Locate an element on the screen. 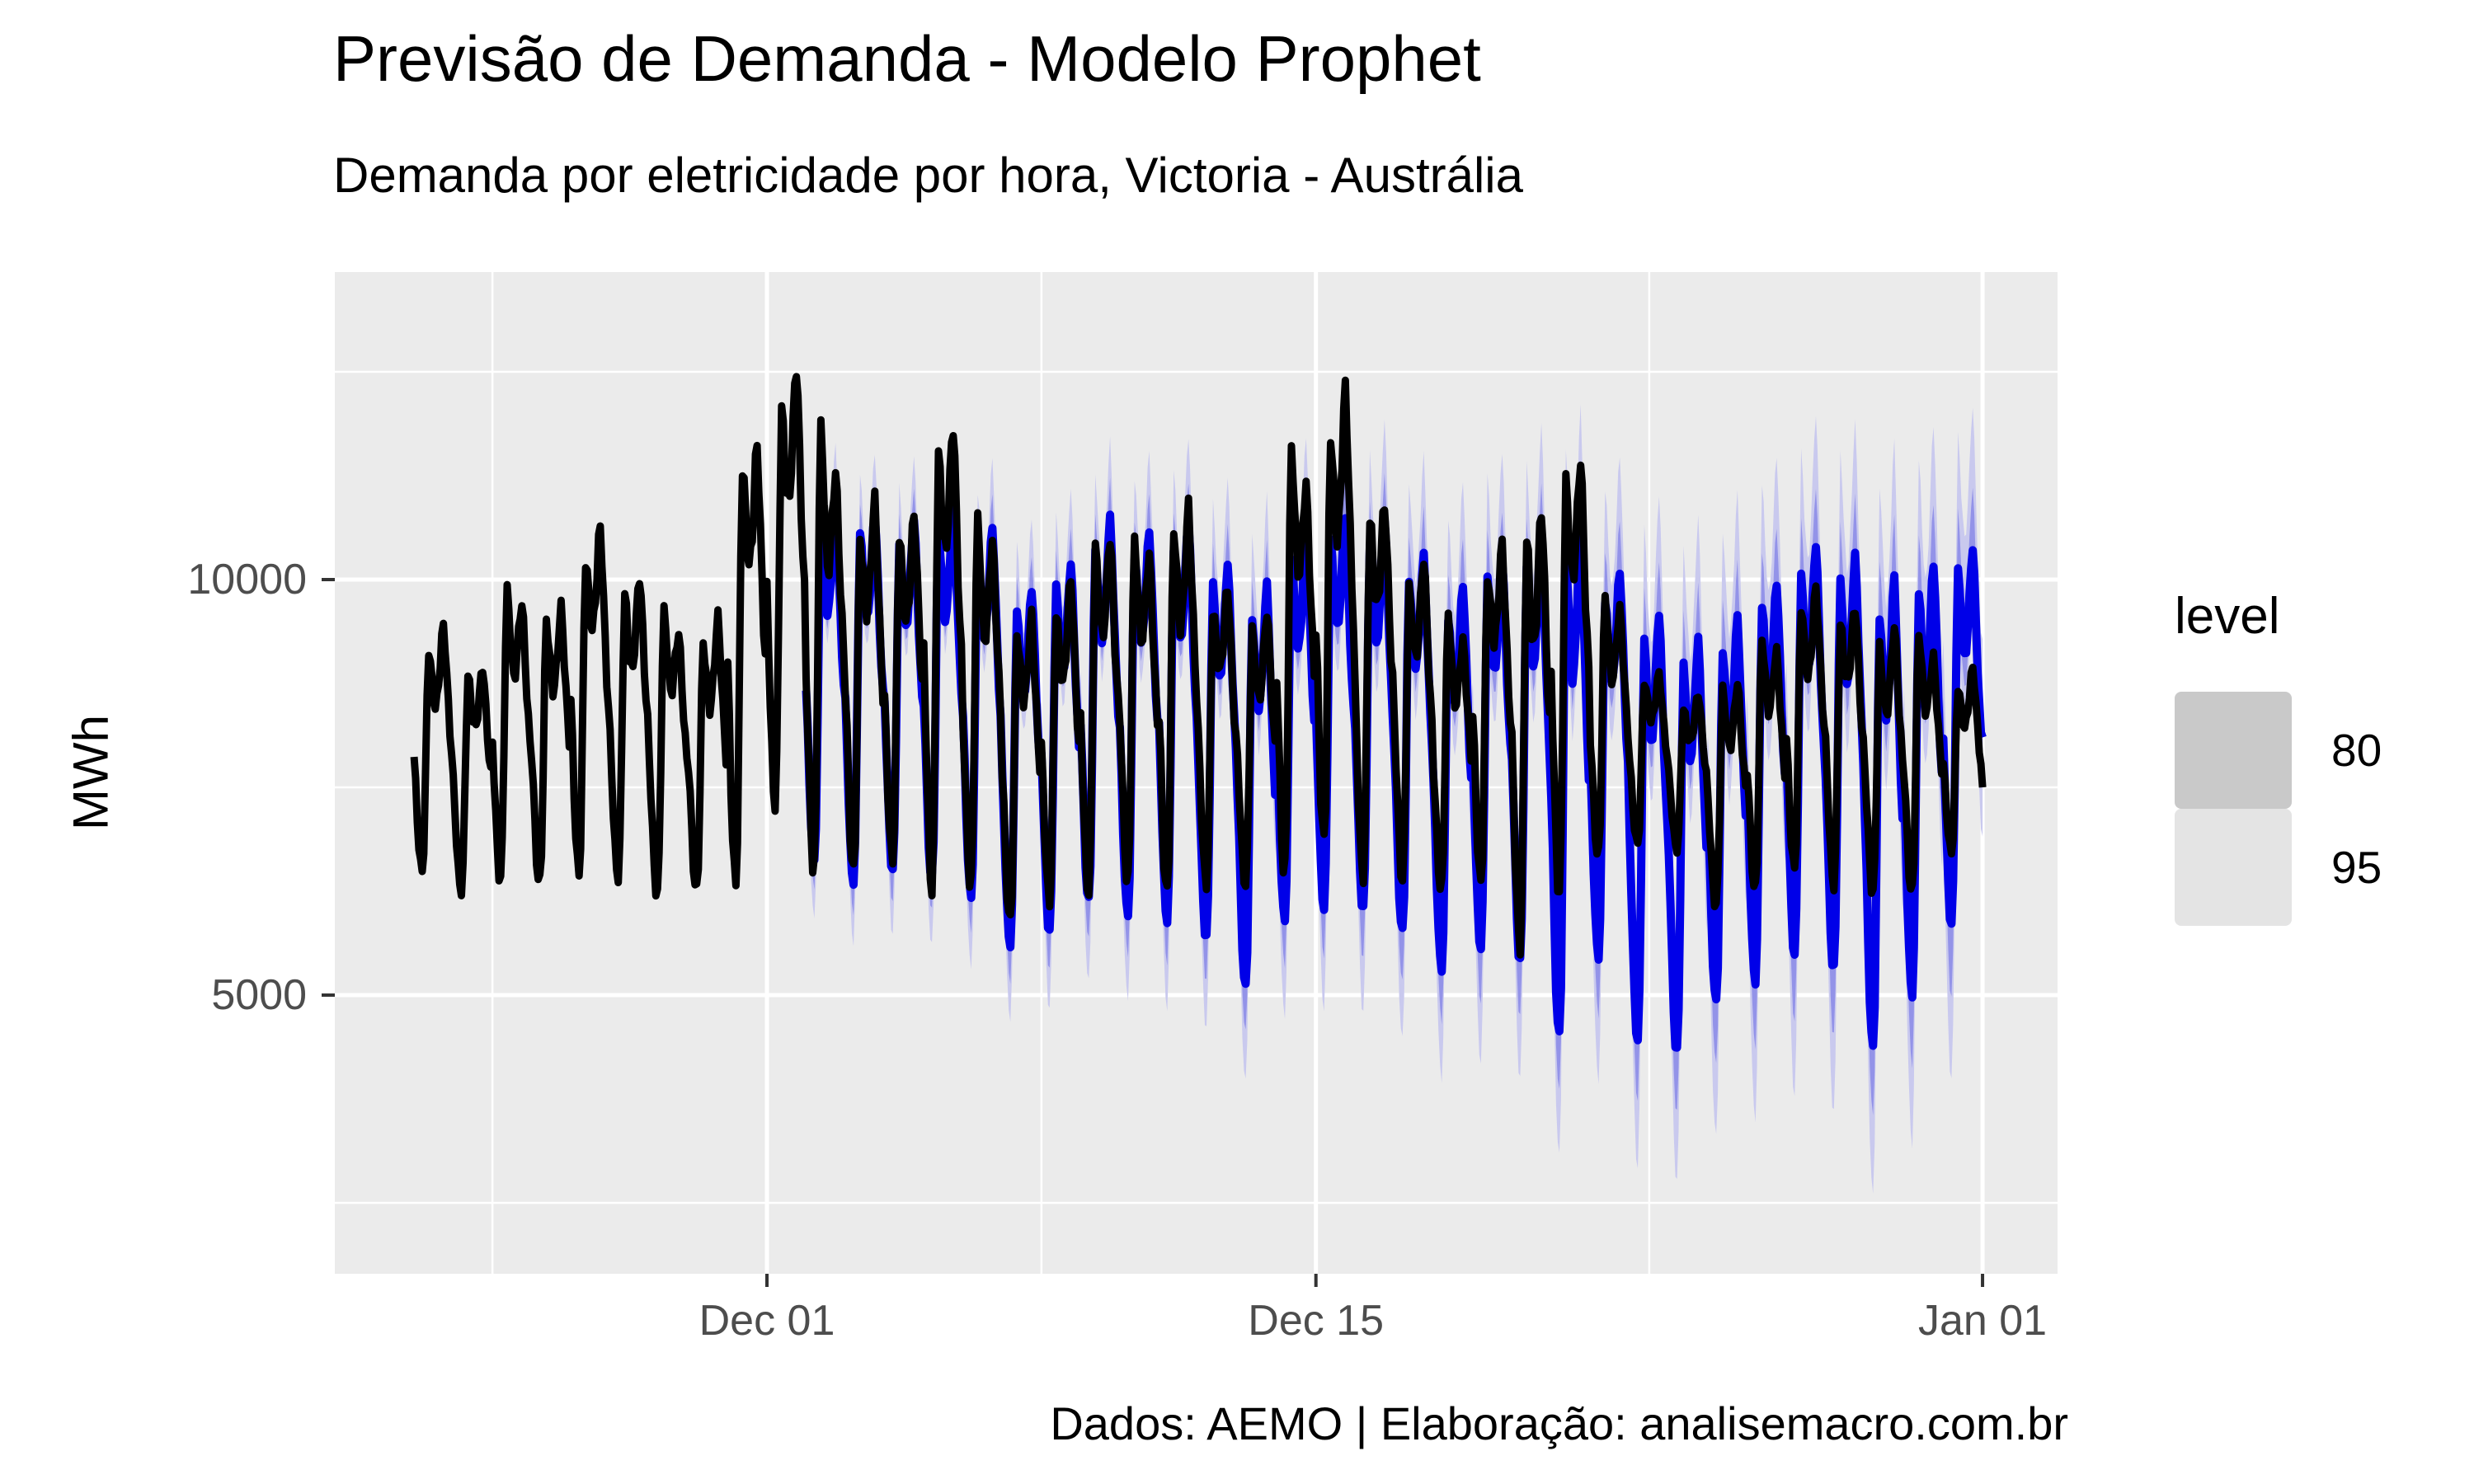 The image size is (2474, 1484). y-tick-label: 5000 is located at coordinates (259, 995).